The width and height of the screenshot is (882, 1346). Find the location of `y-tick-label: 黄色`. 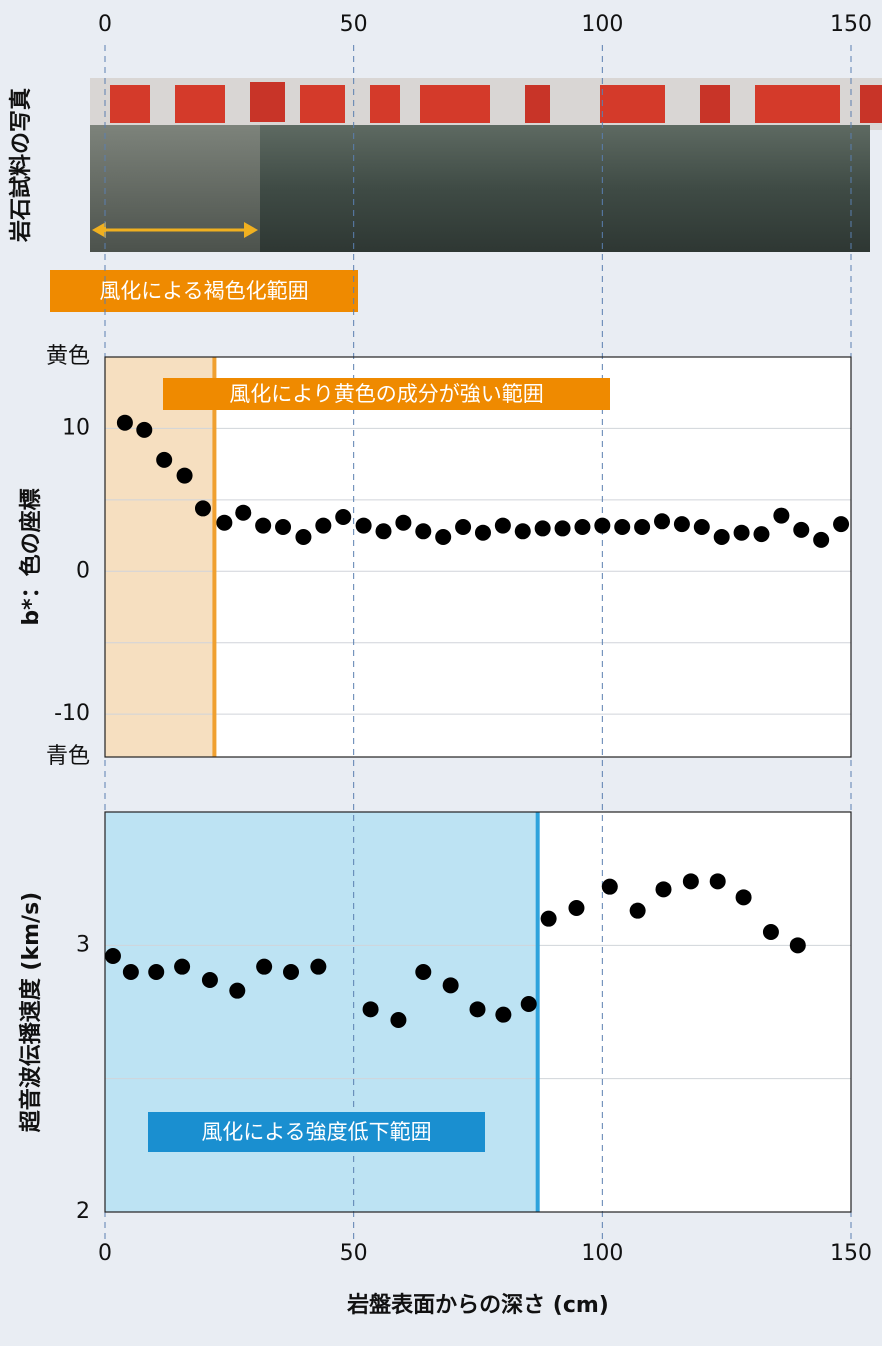

y-tick-label: 黄色 is located at coordinates (68, 356).